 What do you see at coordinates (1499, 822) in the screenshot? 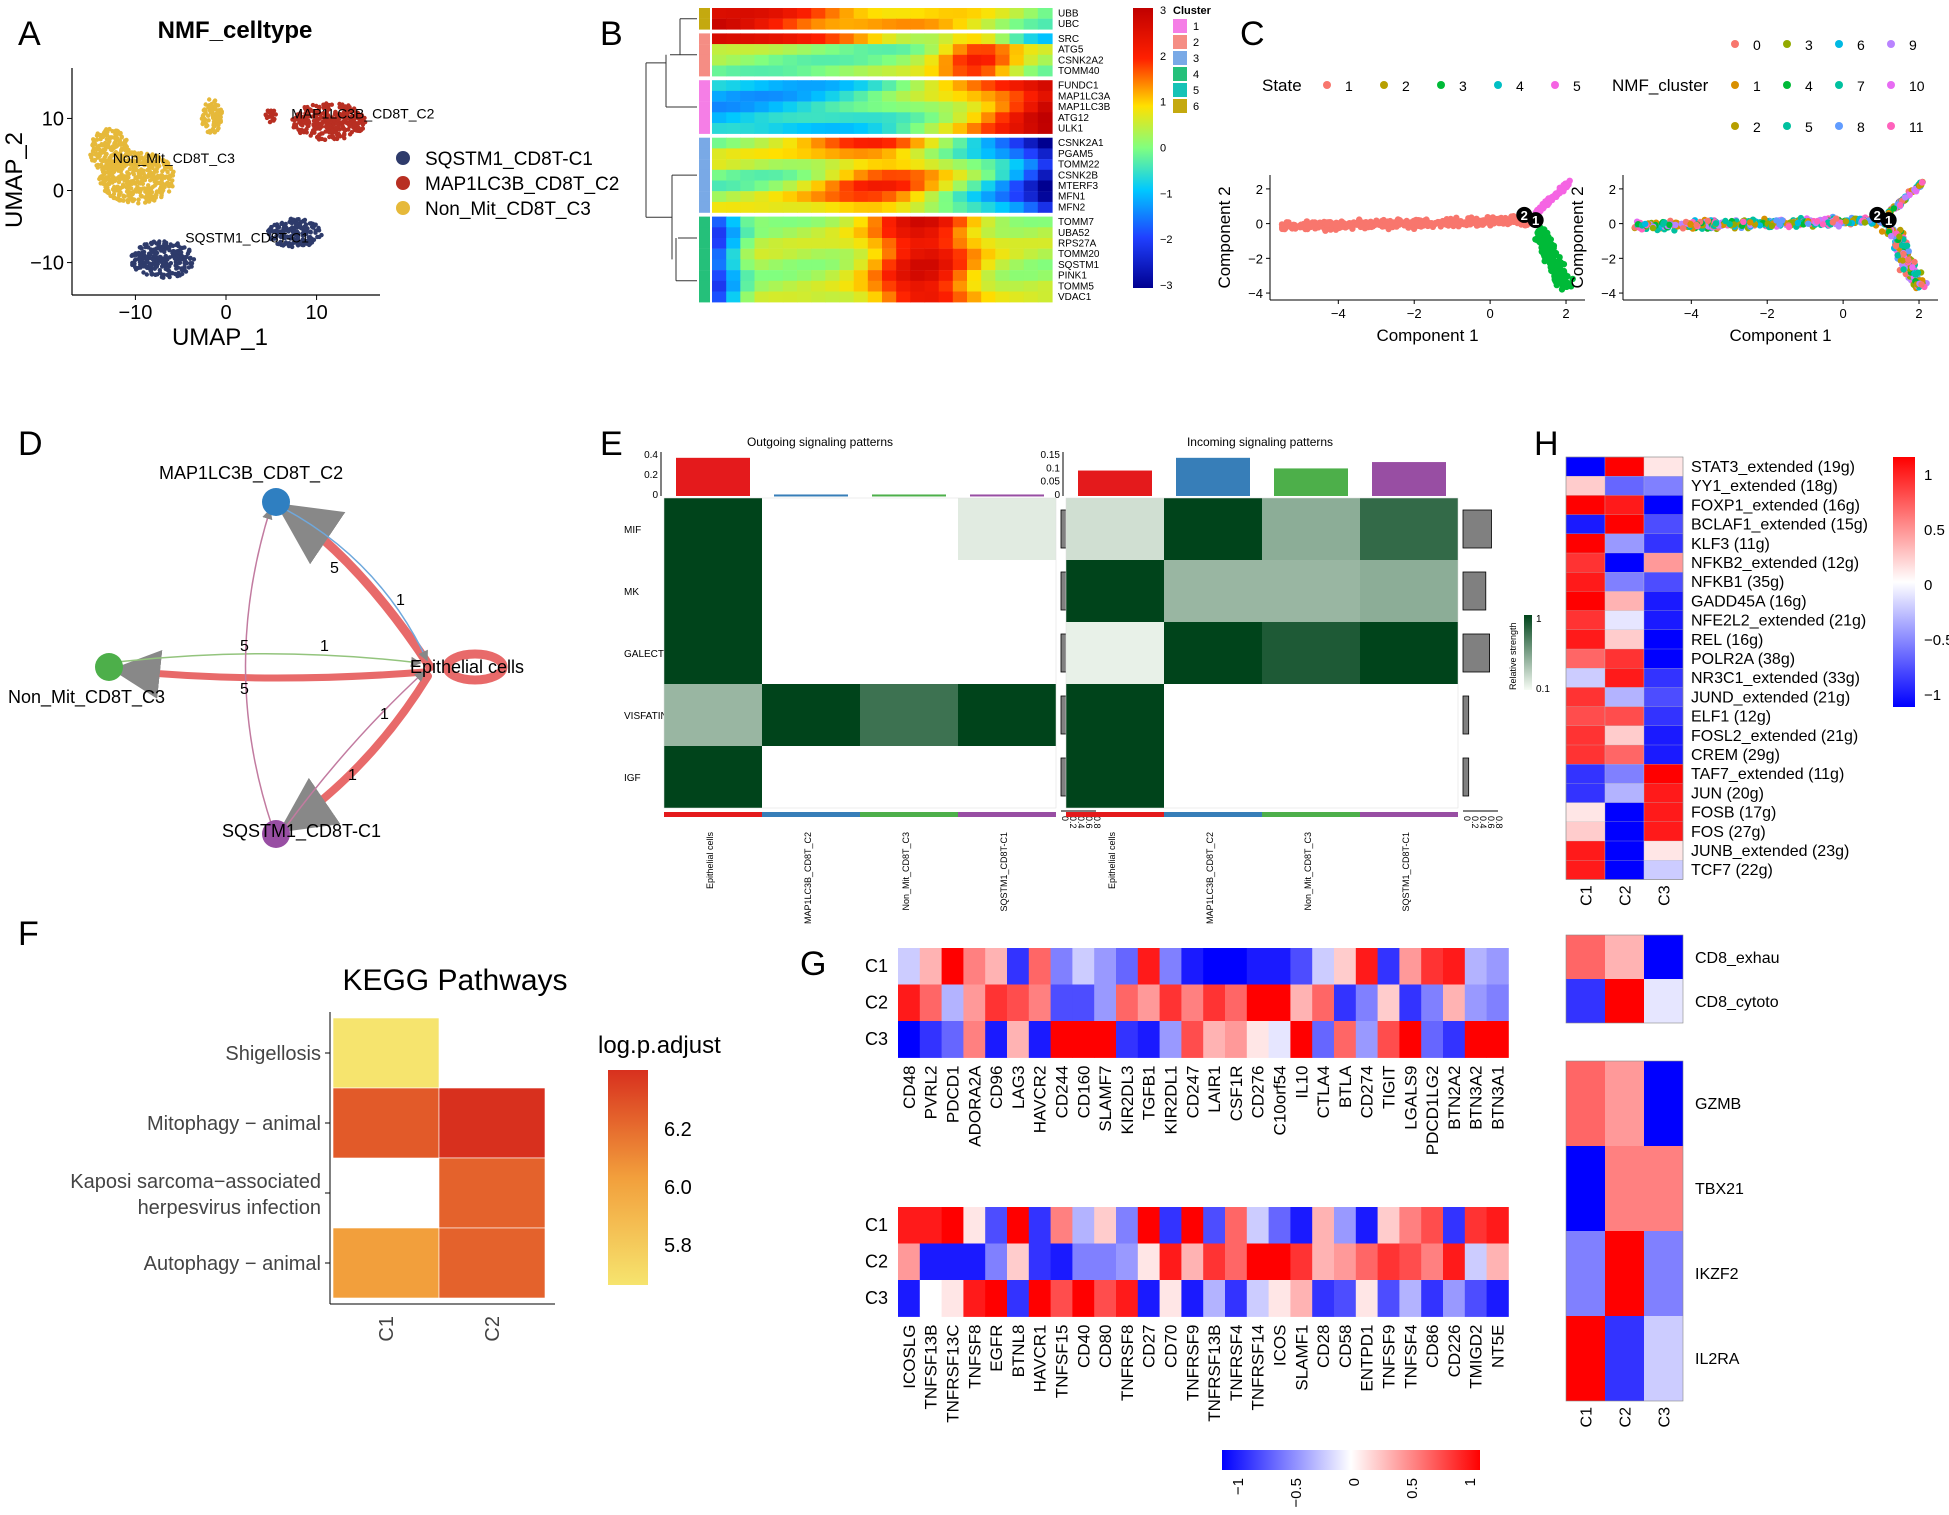
I see `e-side-tick: 0.8` at bounding box center [1499, 822].